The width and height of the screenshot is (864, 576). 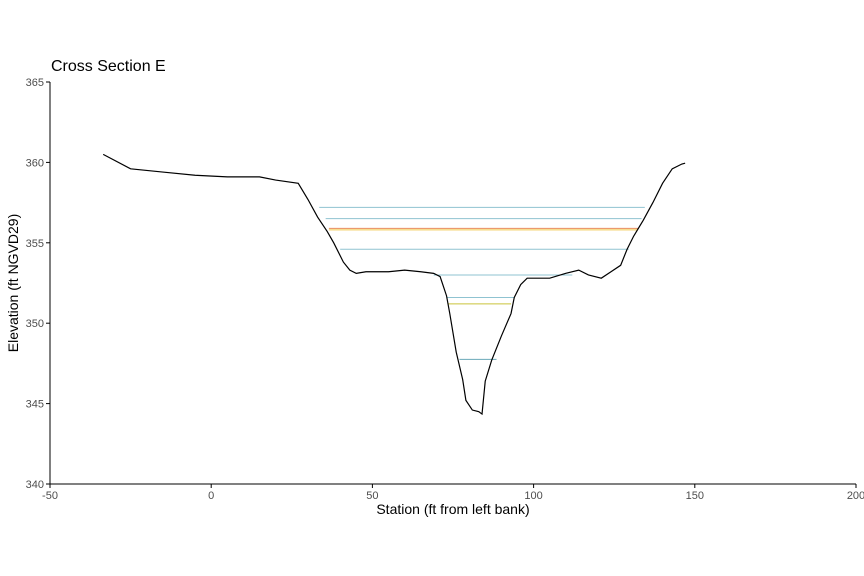 I want to click on y-axis-ticks: 340 345 350 355 360 365, so click(x=38, y=284).